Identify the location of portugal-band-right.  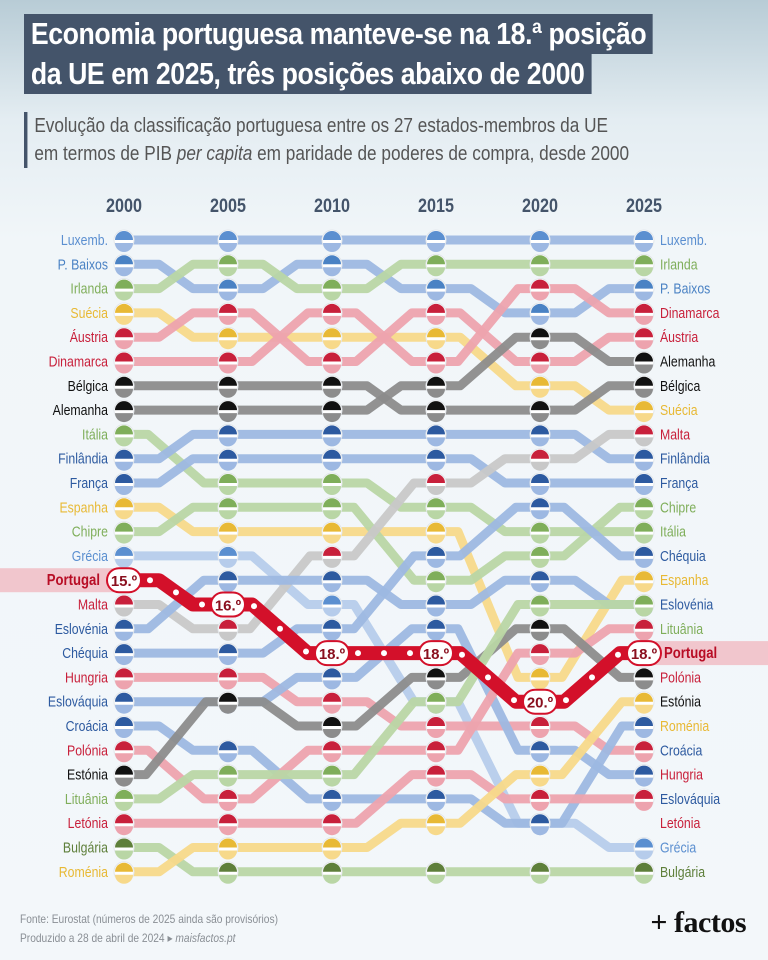
(709, 653).